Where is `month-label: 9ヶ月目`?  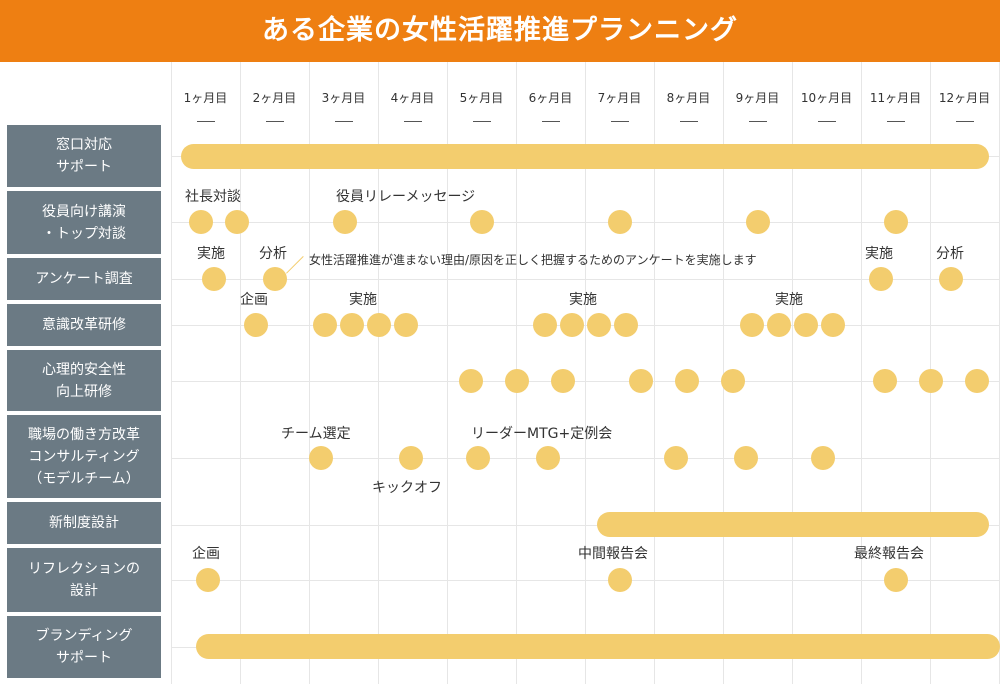 month-label: 9ヶ月目 is located at coordinates (757, 98).